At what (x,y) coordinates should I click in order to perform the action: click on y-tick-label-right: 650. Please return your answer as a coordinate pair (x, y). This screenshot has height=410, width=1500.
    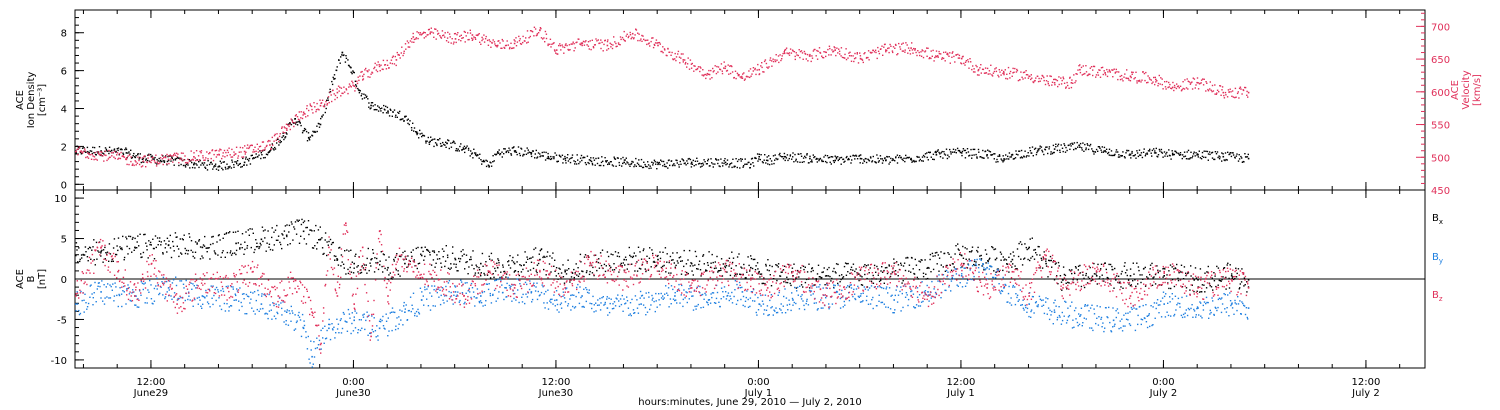
    Looking at the image, I should click on (1440, 60).